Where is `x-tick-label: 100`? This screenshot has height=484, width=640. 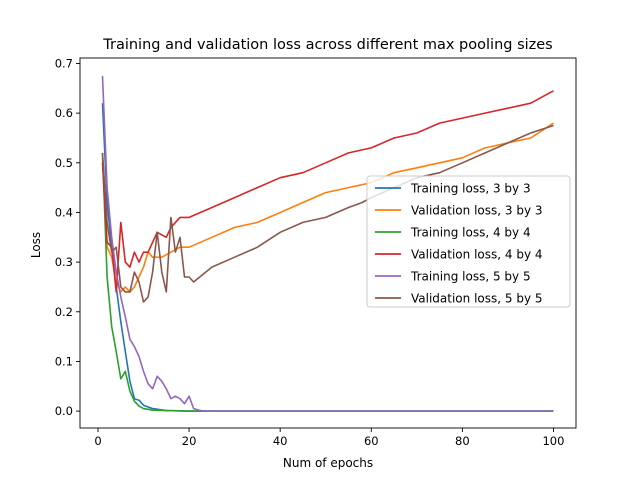 x-tick-label: 100 is located at coordinates (553, 441).